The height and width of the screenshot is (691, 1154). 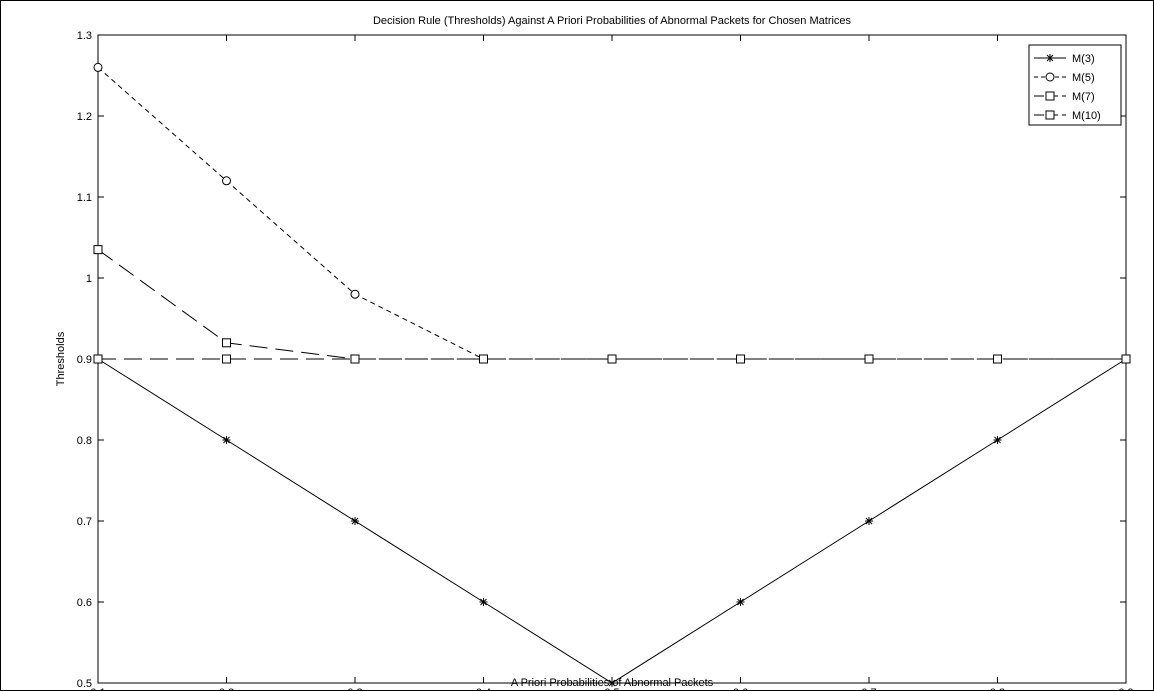 What do you see at coordinates (1067, 87) in the screenshot?
I see `legend-items: M(3) M(5) M(7) M(10)` at bounding box center [1067, 87].